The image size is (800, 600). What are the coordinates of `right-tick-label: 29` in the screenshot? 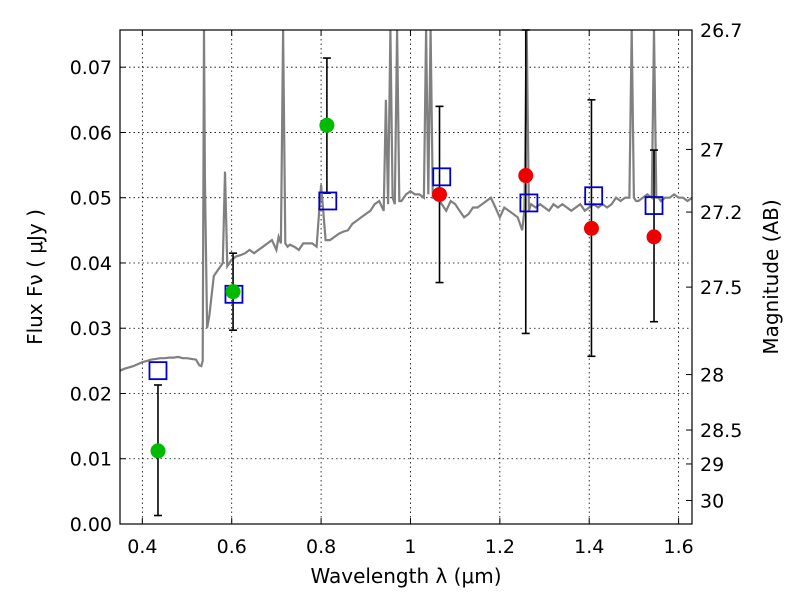 It's located at (712, 465).